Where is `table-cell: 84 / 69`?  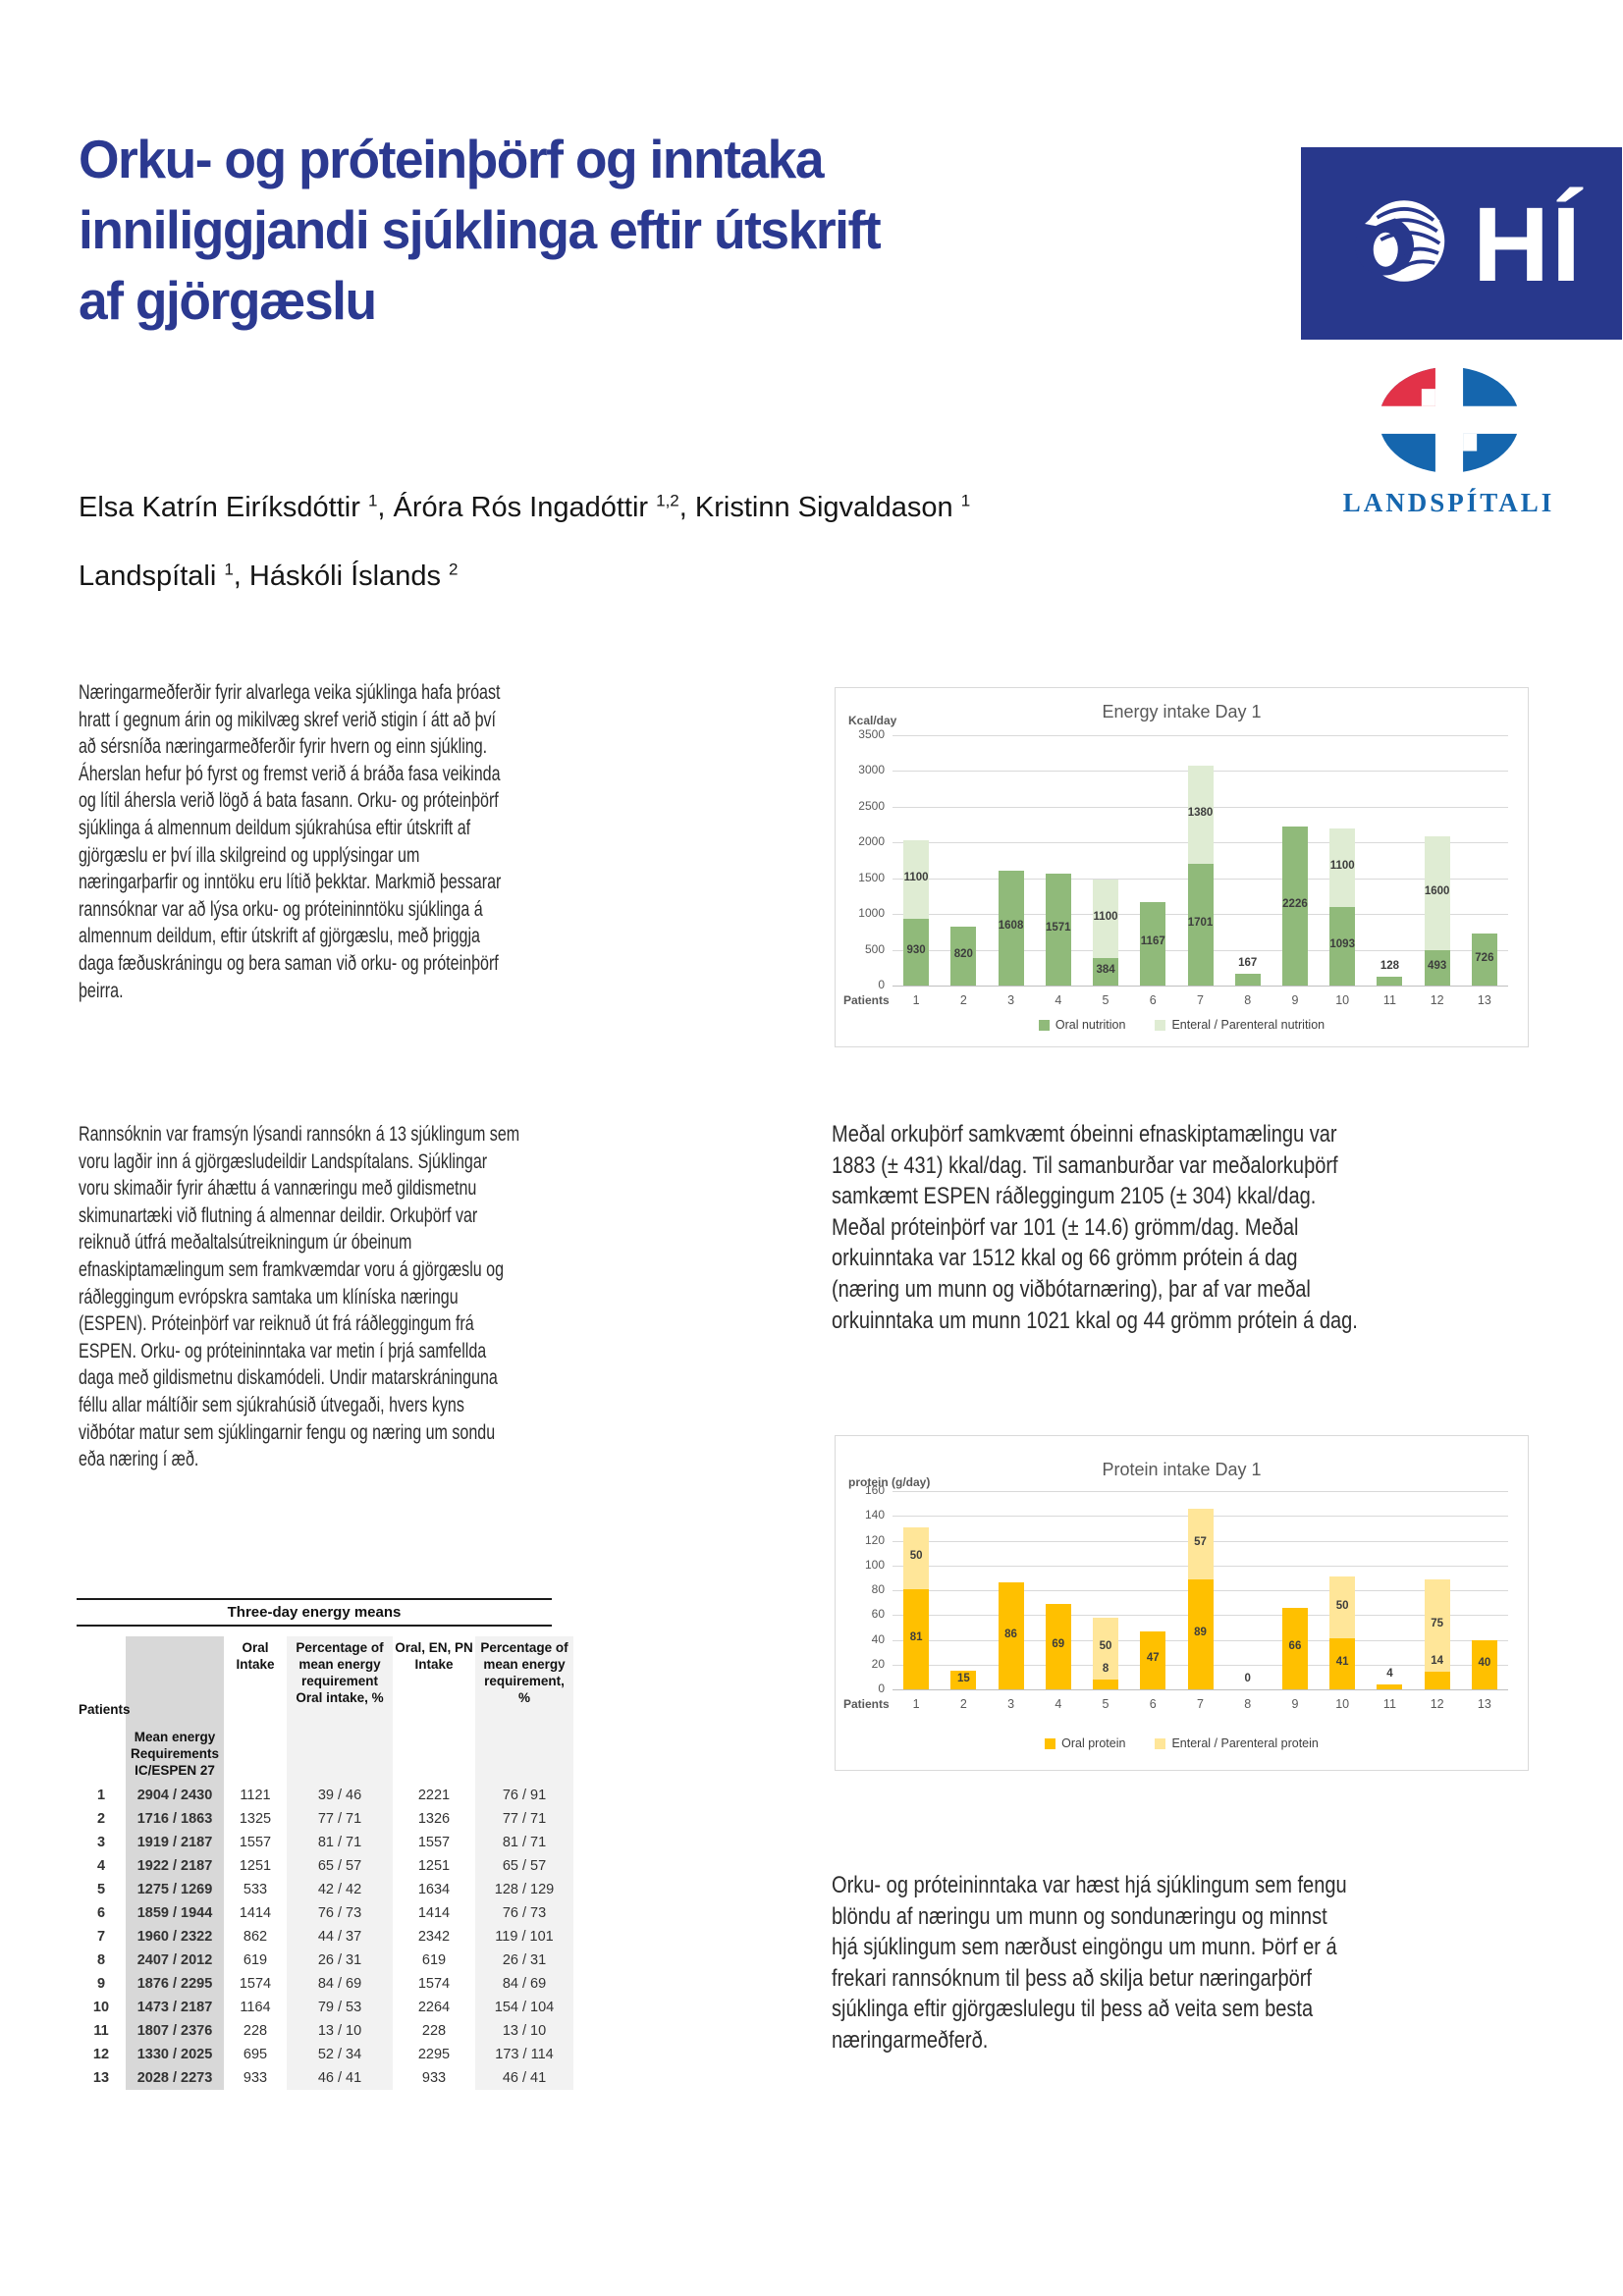 table-cell: 84 / 69 is located at coordinates (340, 1984).